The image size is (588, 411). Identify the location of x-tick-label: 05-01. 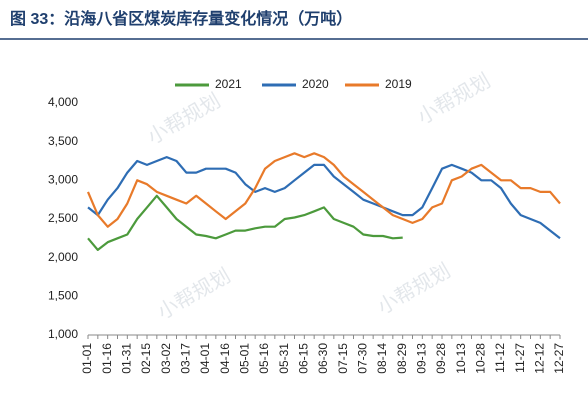
(245, 358).